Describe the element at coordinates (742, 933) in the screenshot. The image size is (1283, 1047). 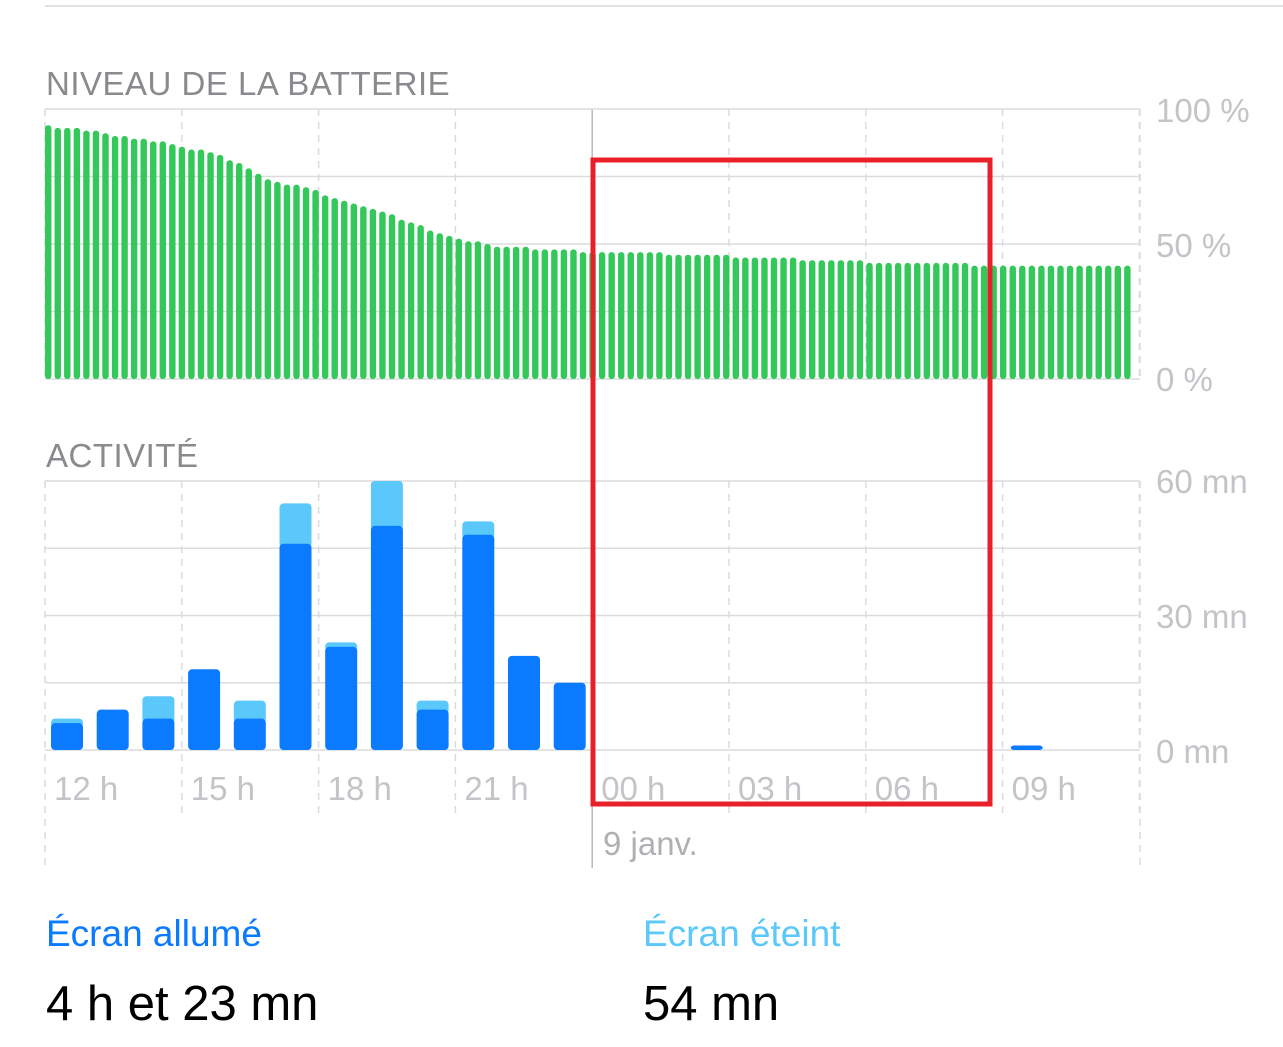
I see `screen-off-label: Écran éteint` at that location.